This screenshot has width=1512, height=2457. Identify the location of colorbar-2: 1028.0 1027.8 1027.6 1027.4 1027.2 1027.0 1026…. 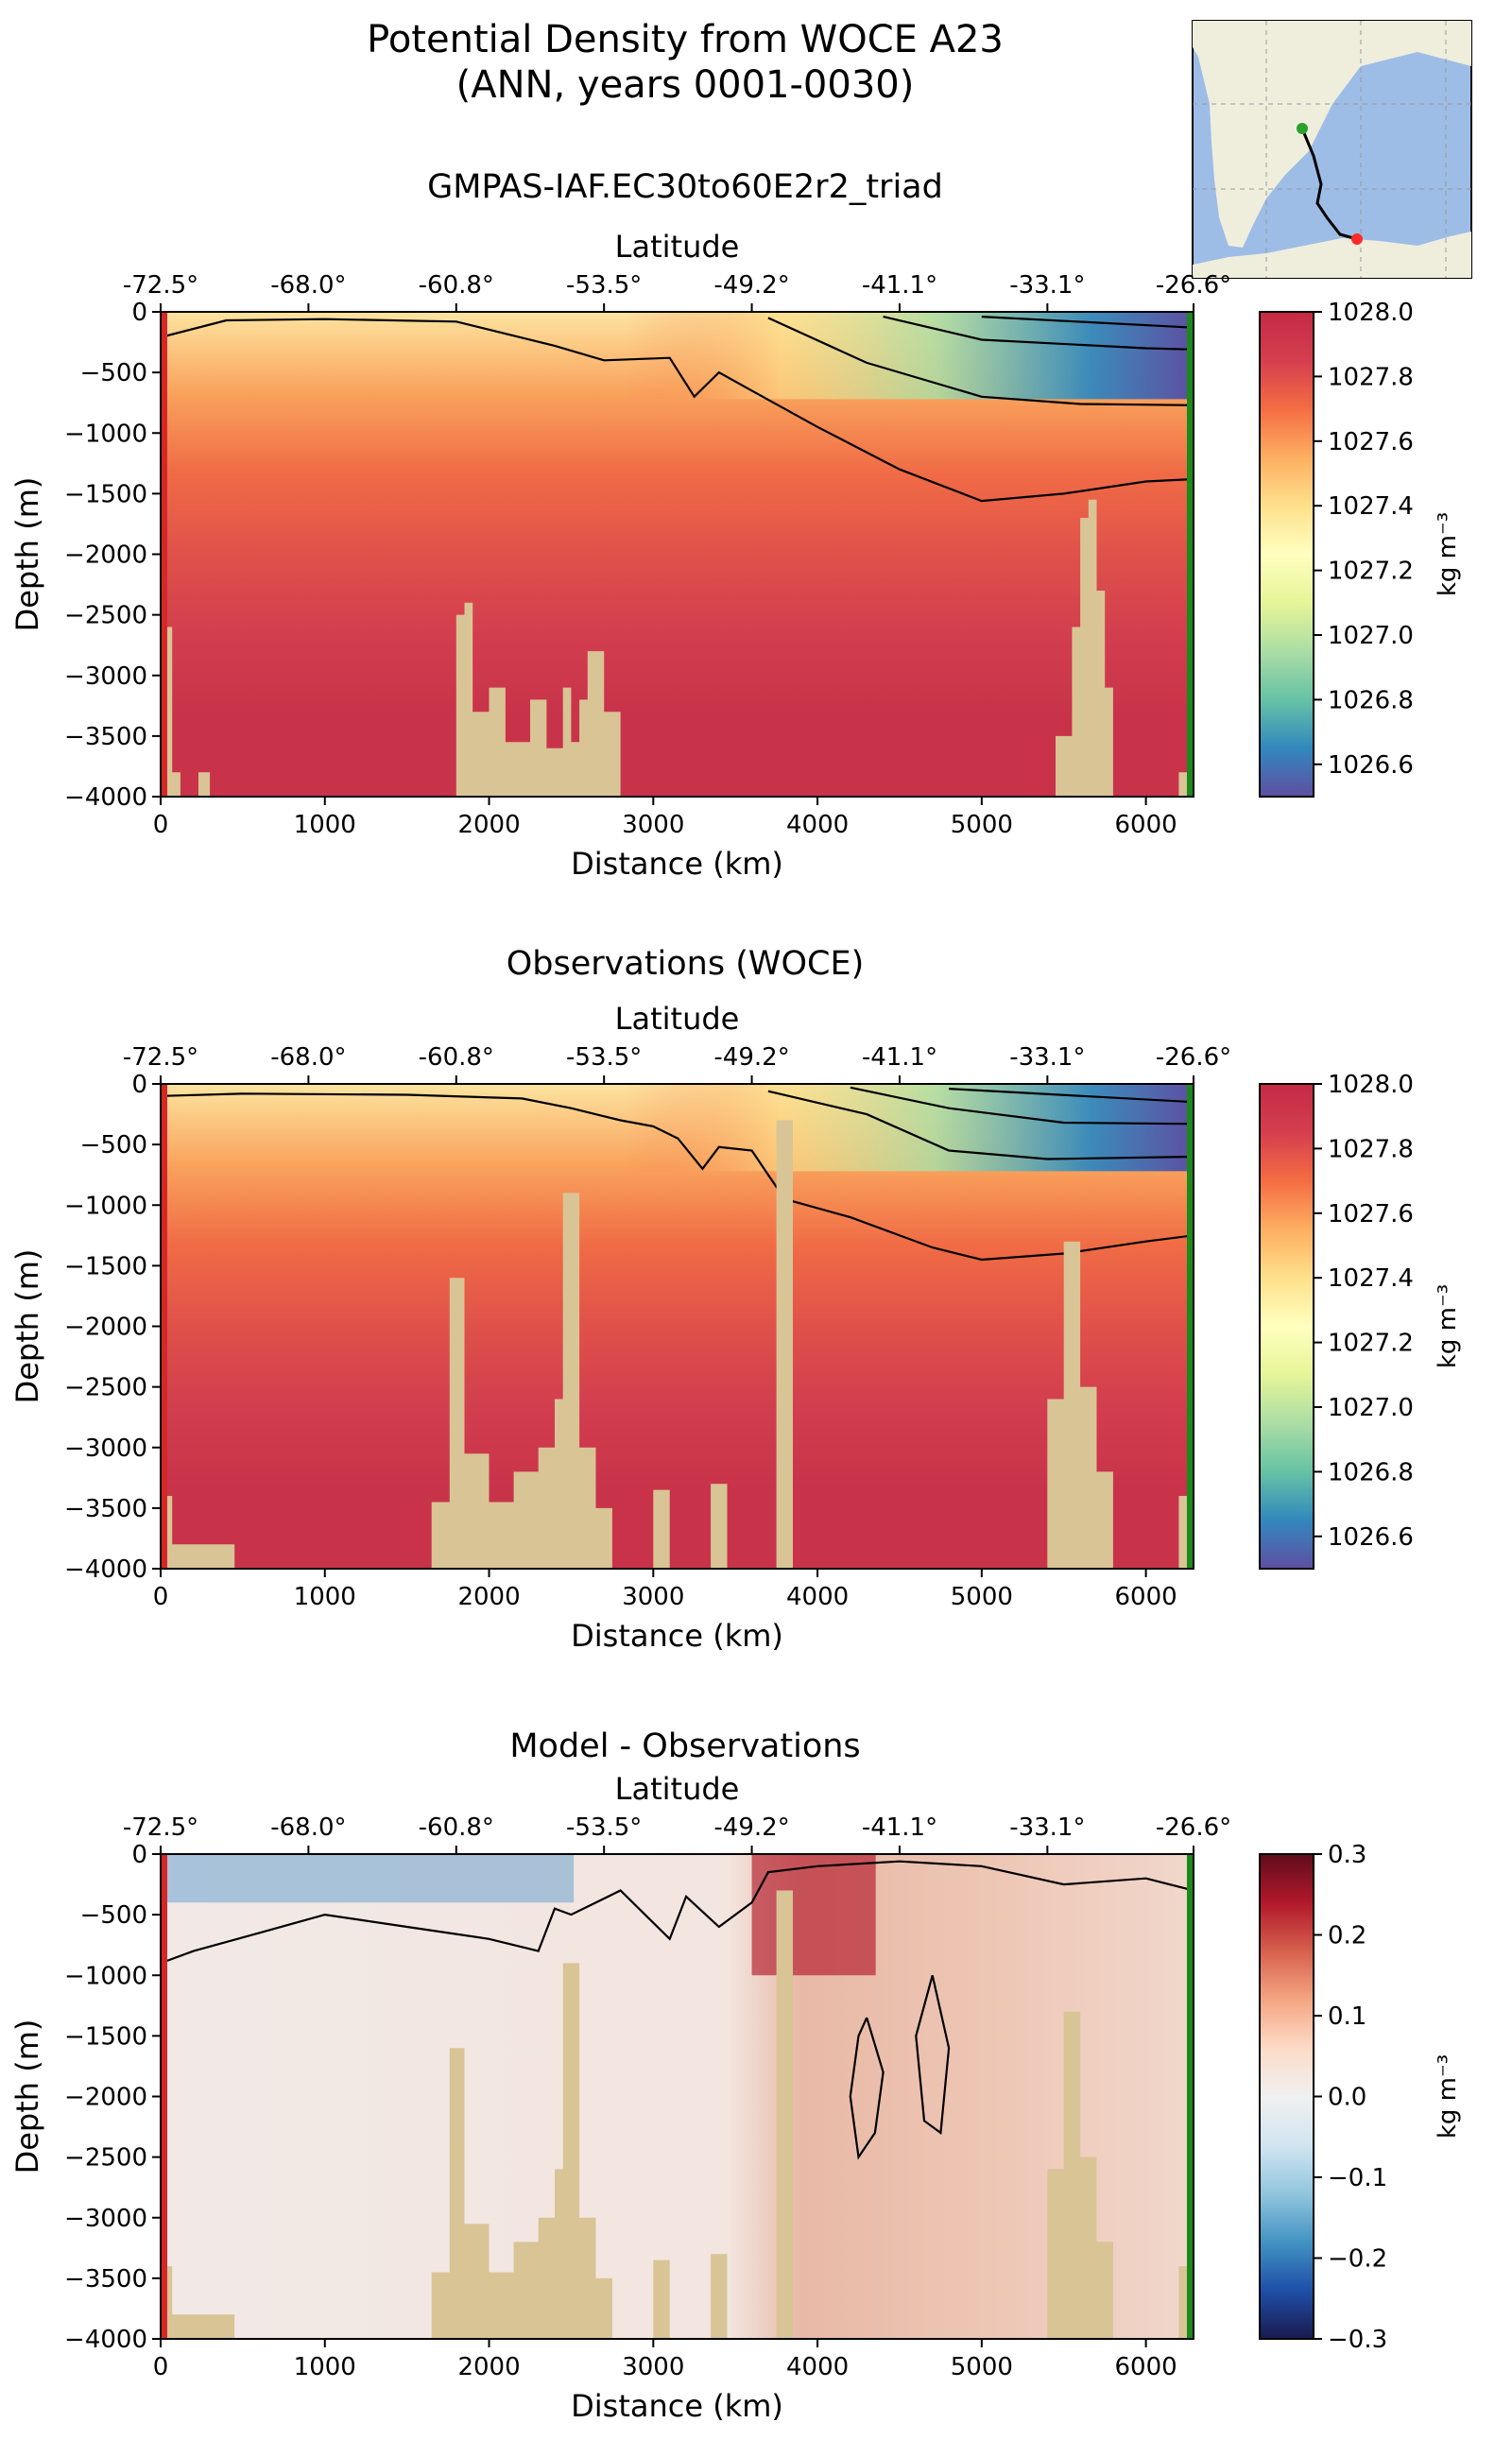
(1360, 1320).